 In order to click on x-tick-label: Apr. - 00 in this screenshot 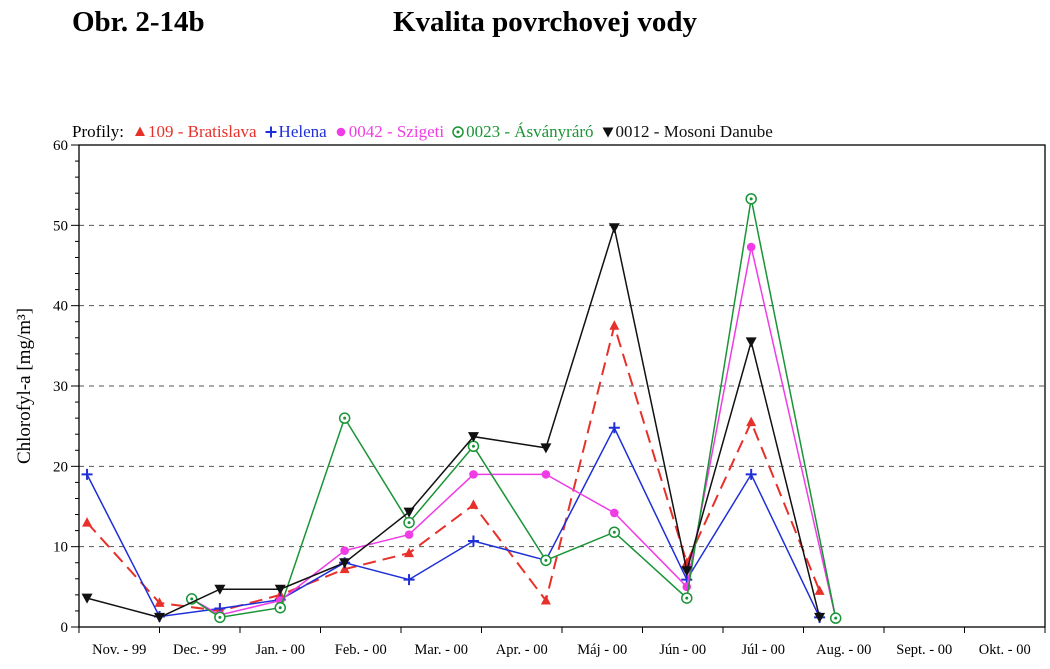, I will do `click(522, 650)`.